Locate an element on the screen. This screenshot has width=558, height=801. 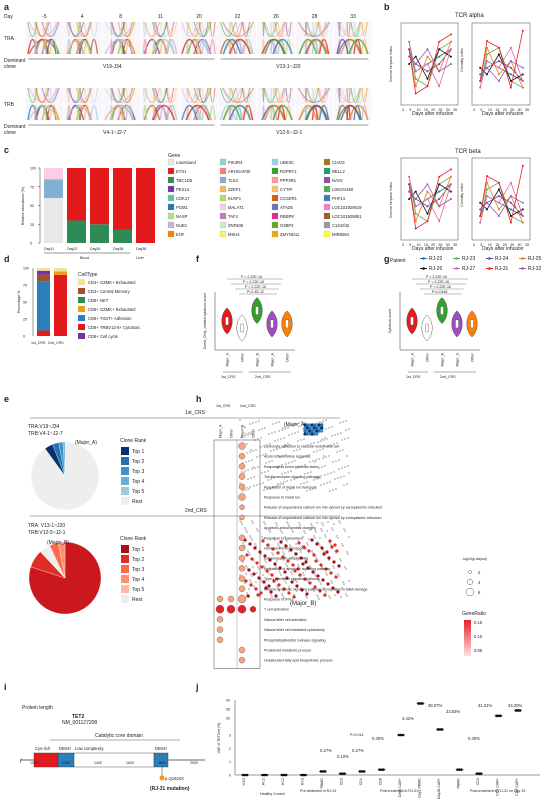
color-legend-label: 0.10 is located at coordinates (478, 636).